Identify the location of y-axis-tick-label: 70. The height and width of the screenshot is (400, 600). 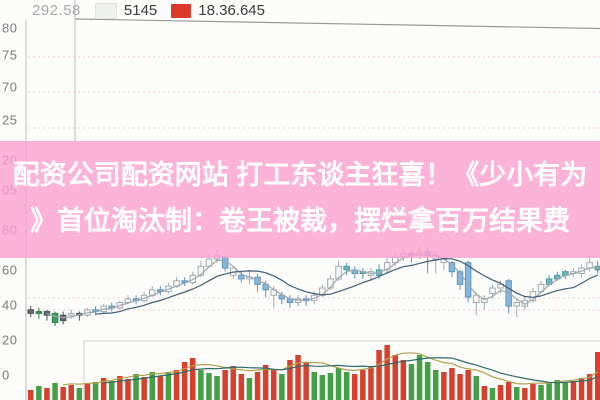
(10, 87).